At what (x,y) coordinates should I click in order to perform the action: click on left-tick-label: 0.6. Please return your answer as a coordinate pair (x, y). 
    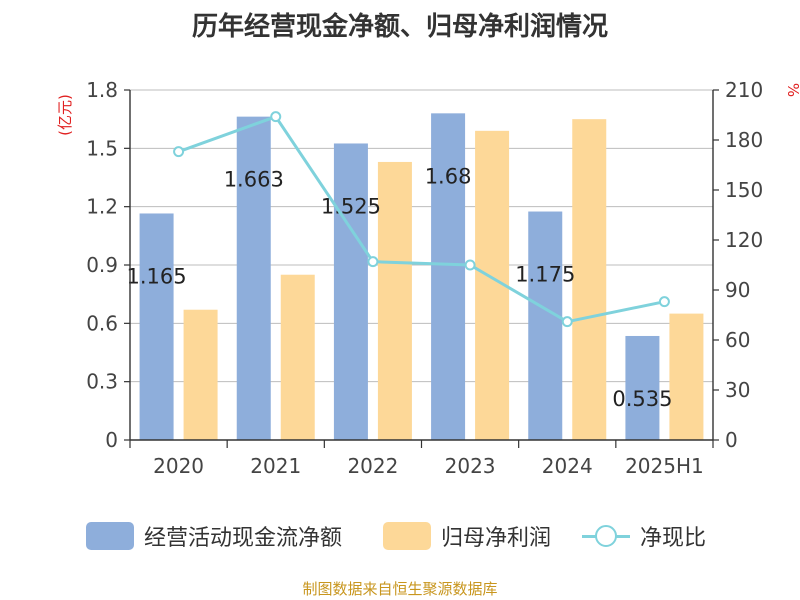
    Looking at the image, I should click on (102, 323).